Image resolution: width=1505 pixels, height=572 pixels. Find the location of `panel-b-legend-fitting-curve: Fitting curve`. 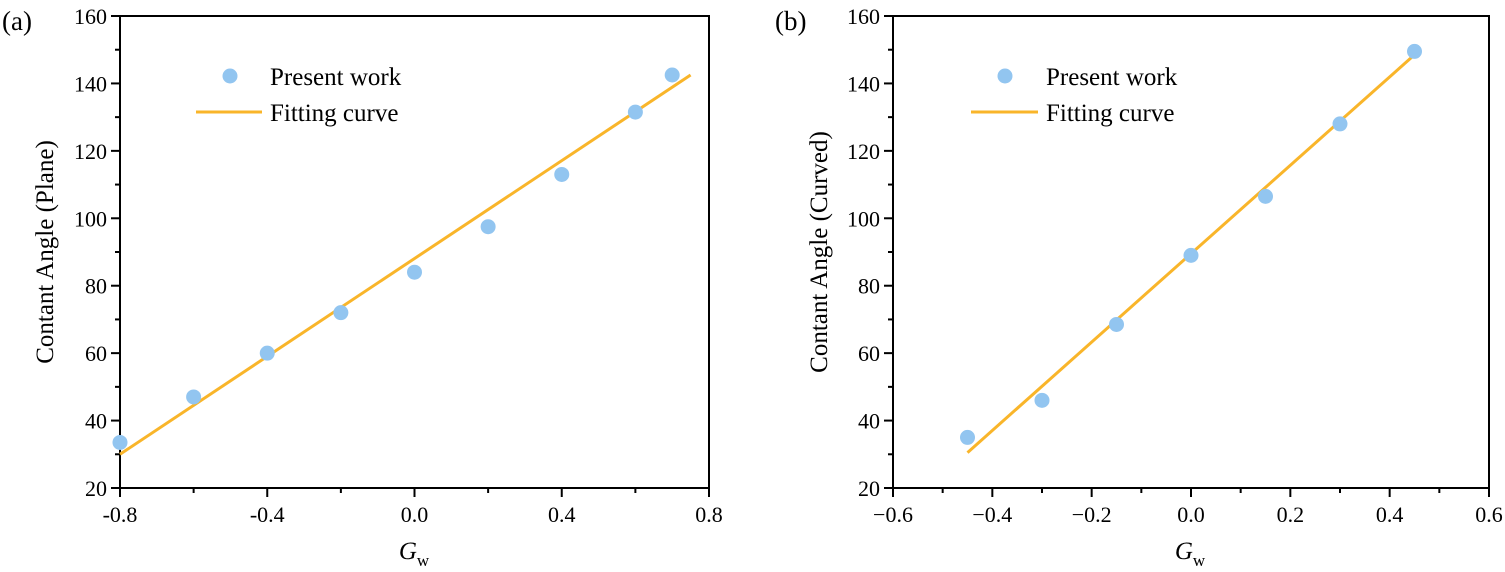

panel-b-legend-fitting-curve: Fitting curve is located at coordinates (1110, 113).